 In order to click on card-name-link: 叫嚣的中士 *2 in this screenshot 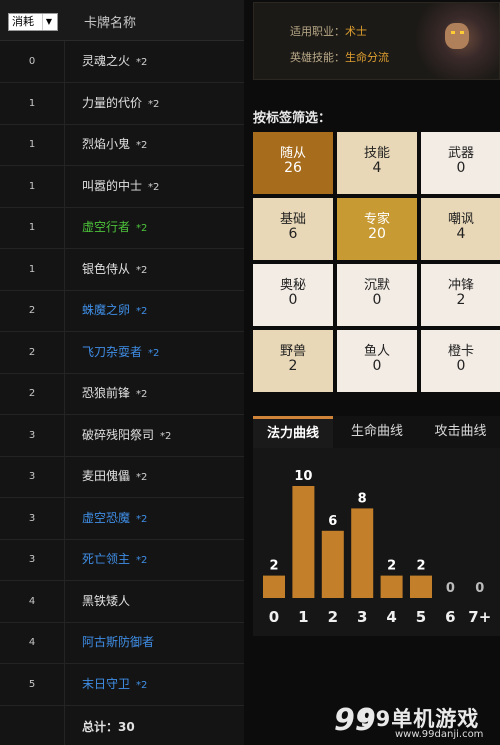, I will do `click(120, 186)`.